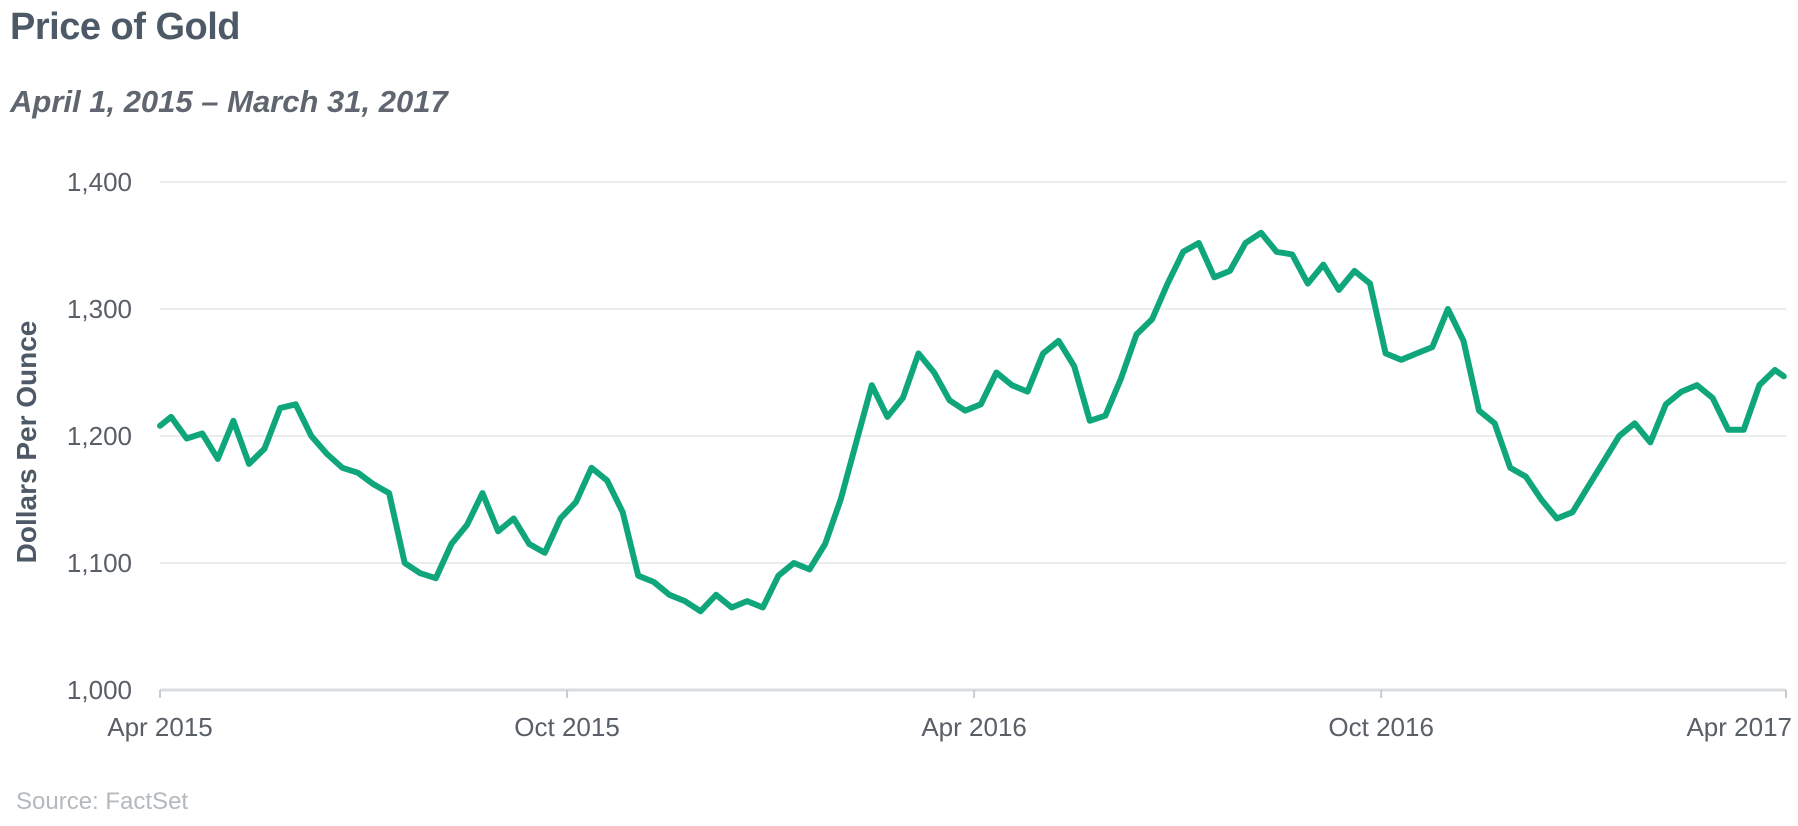  What do you see at coordinates (102, 801) in the screenshot?
I see `source-note: Source: FactSet` at bounding box center [102, 801].